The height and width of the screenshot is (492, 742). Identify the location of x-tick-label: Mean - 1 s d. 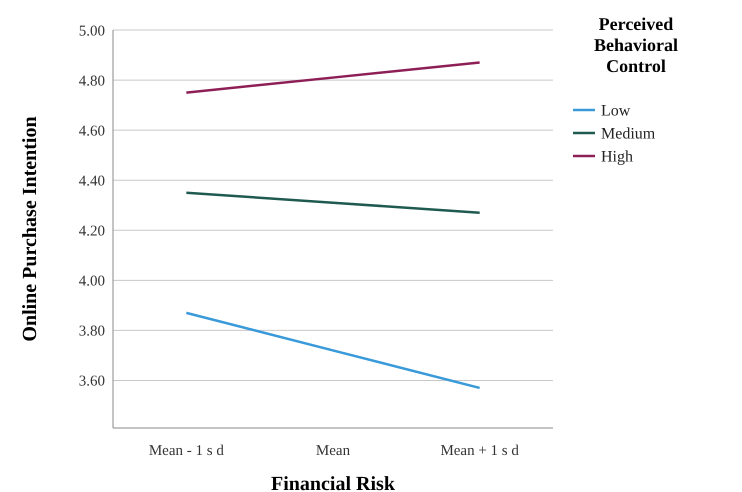
(186, 451).